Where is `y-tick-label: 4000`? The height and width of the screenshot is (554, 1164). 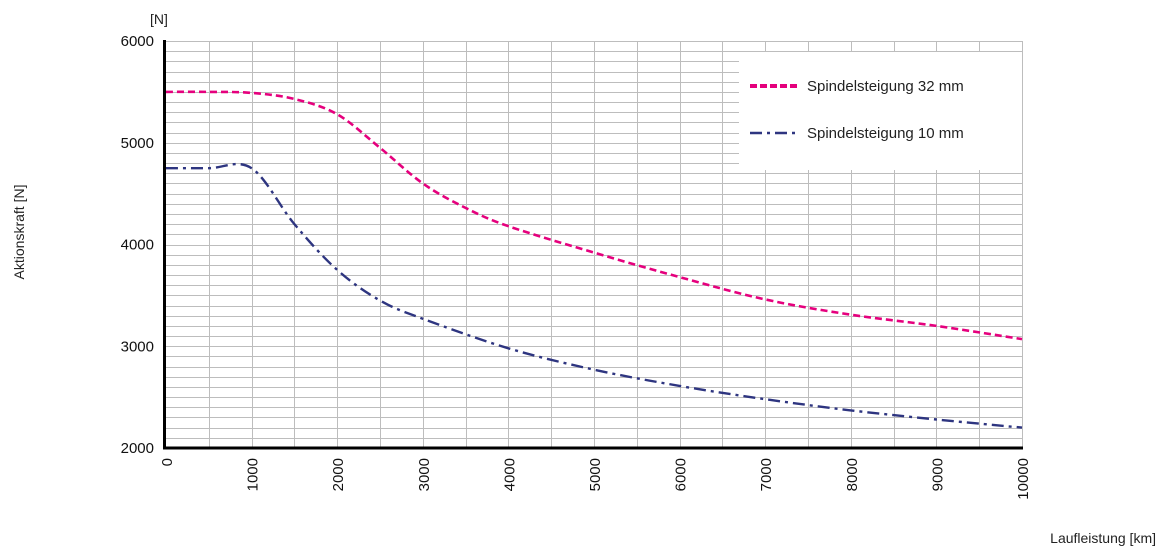 y-tick-label: 4000 is located at coordinates (137, 245).